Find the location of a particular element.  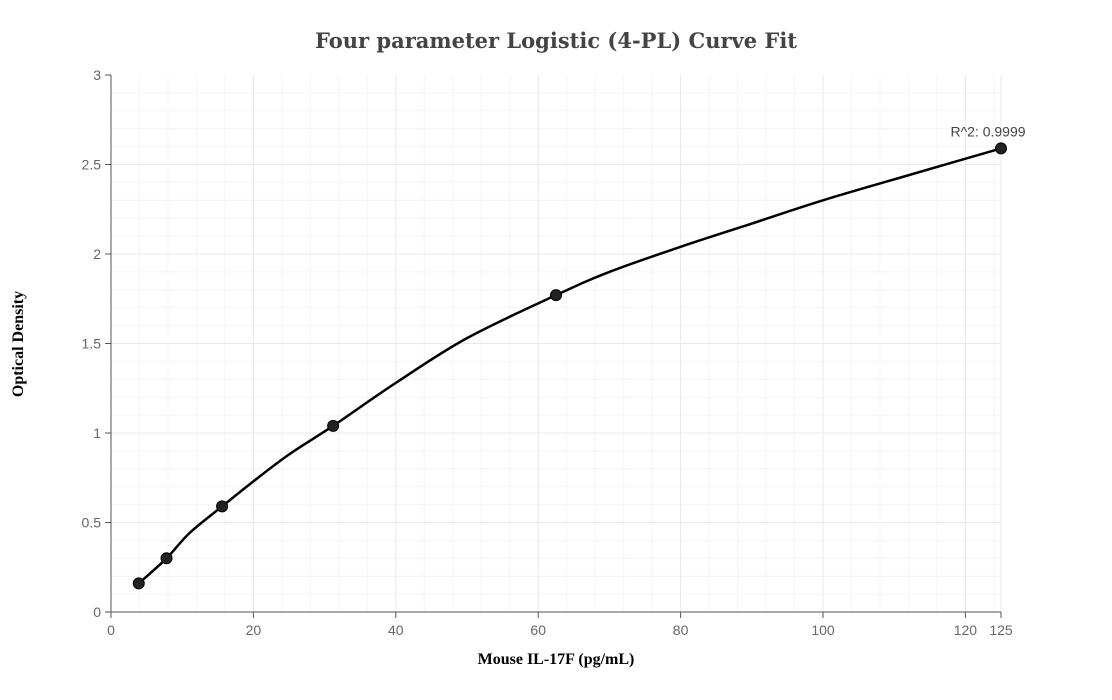

chart-title: Four parameter Logistic (4-PL) Curve Fit is located at coordinates (556, 40).